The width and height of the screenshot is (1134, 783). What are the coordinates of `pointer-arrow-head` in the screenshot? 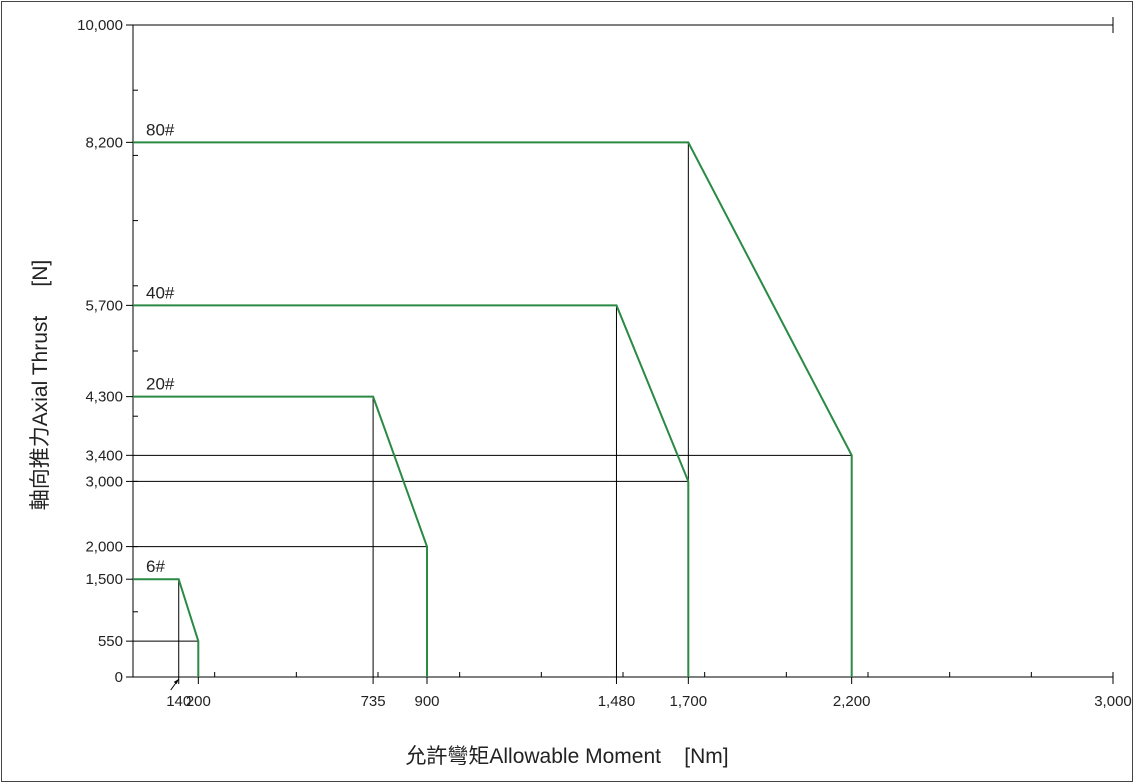 It's located at (176, 681).